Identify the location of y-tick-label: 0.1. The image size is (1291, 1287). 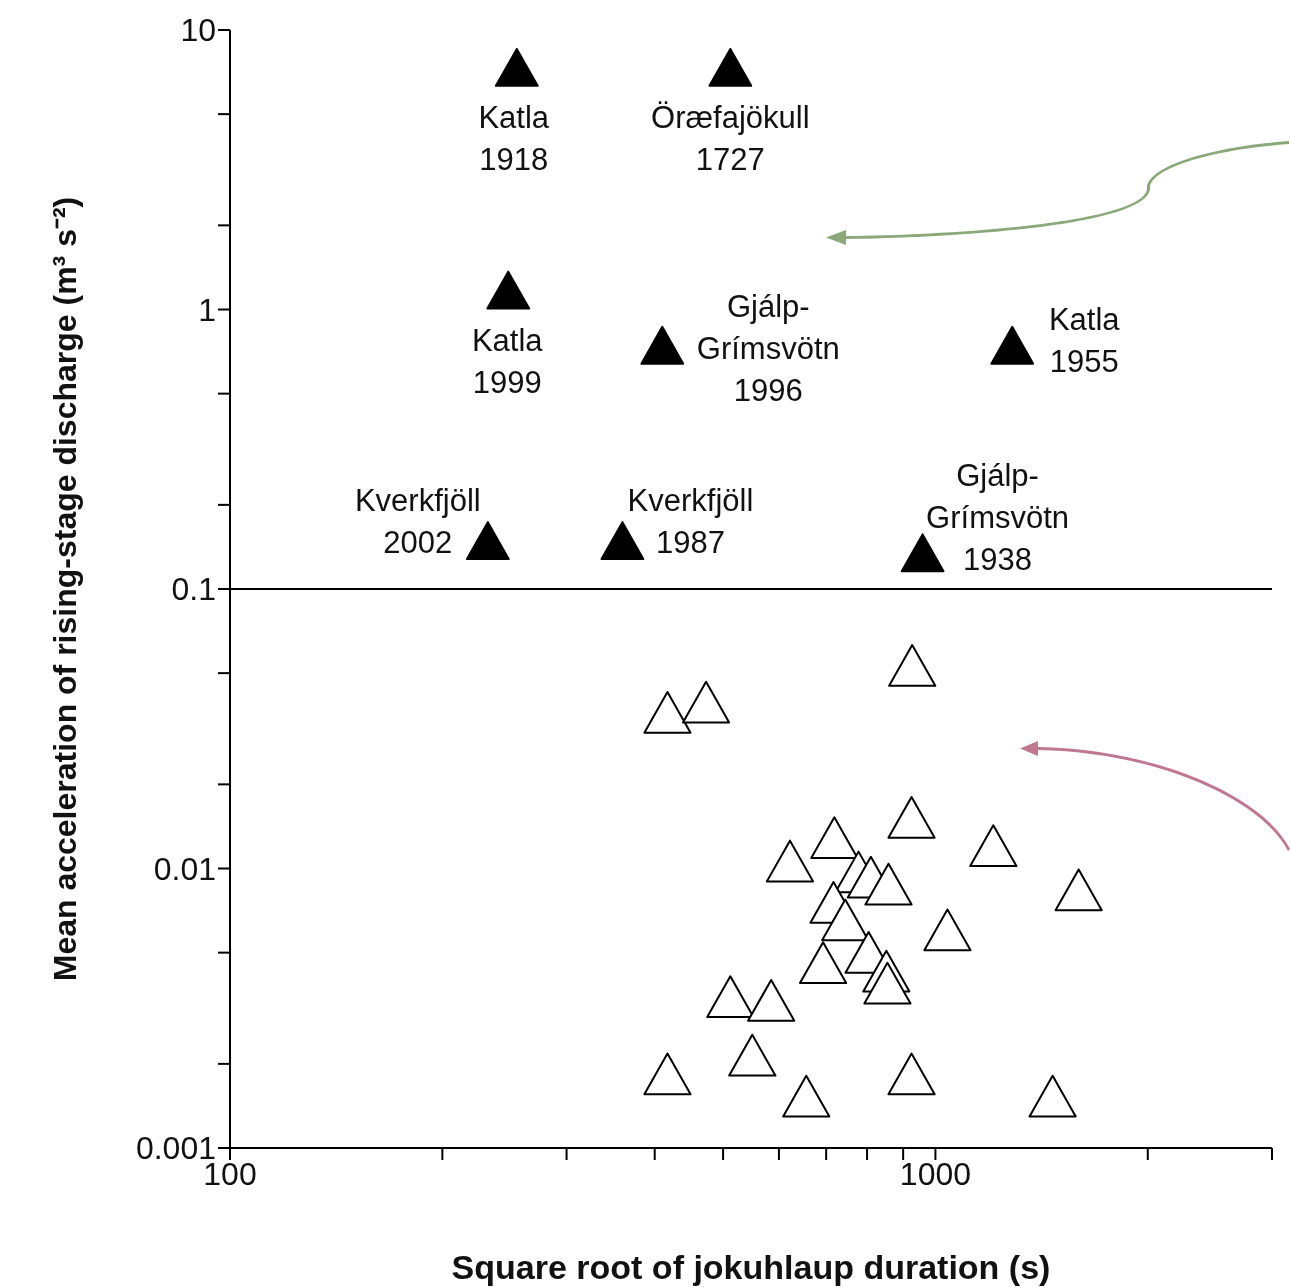
(193, 589).